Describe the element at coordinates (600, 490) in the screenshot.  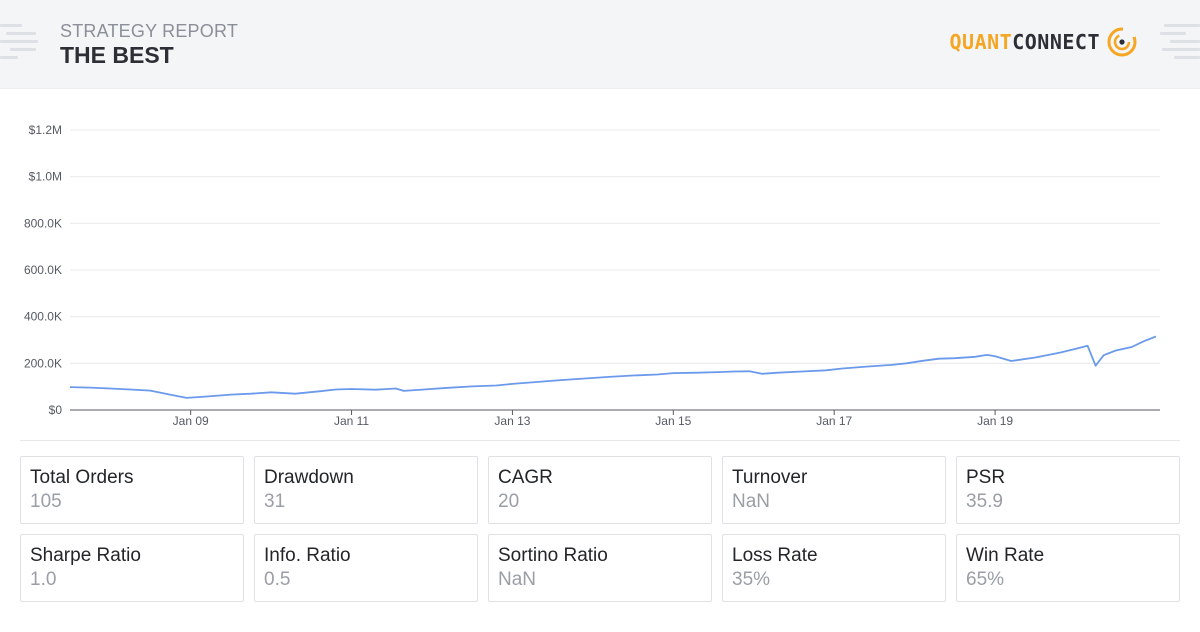
I see `stat-card: CAGR 20` at that location.